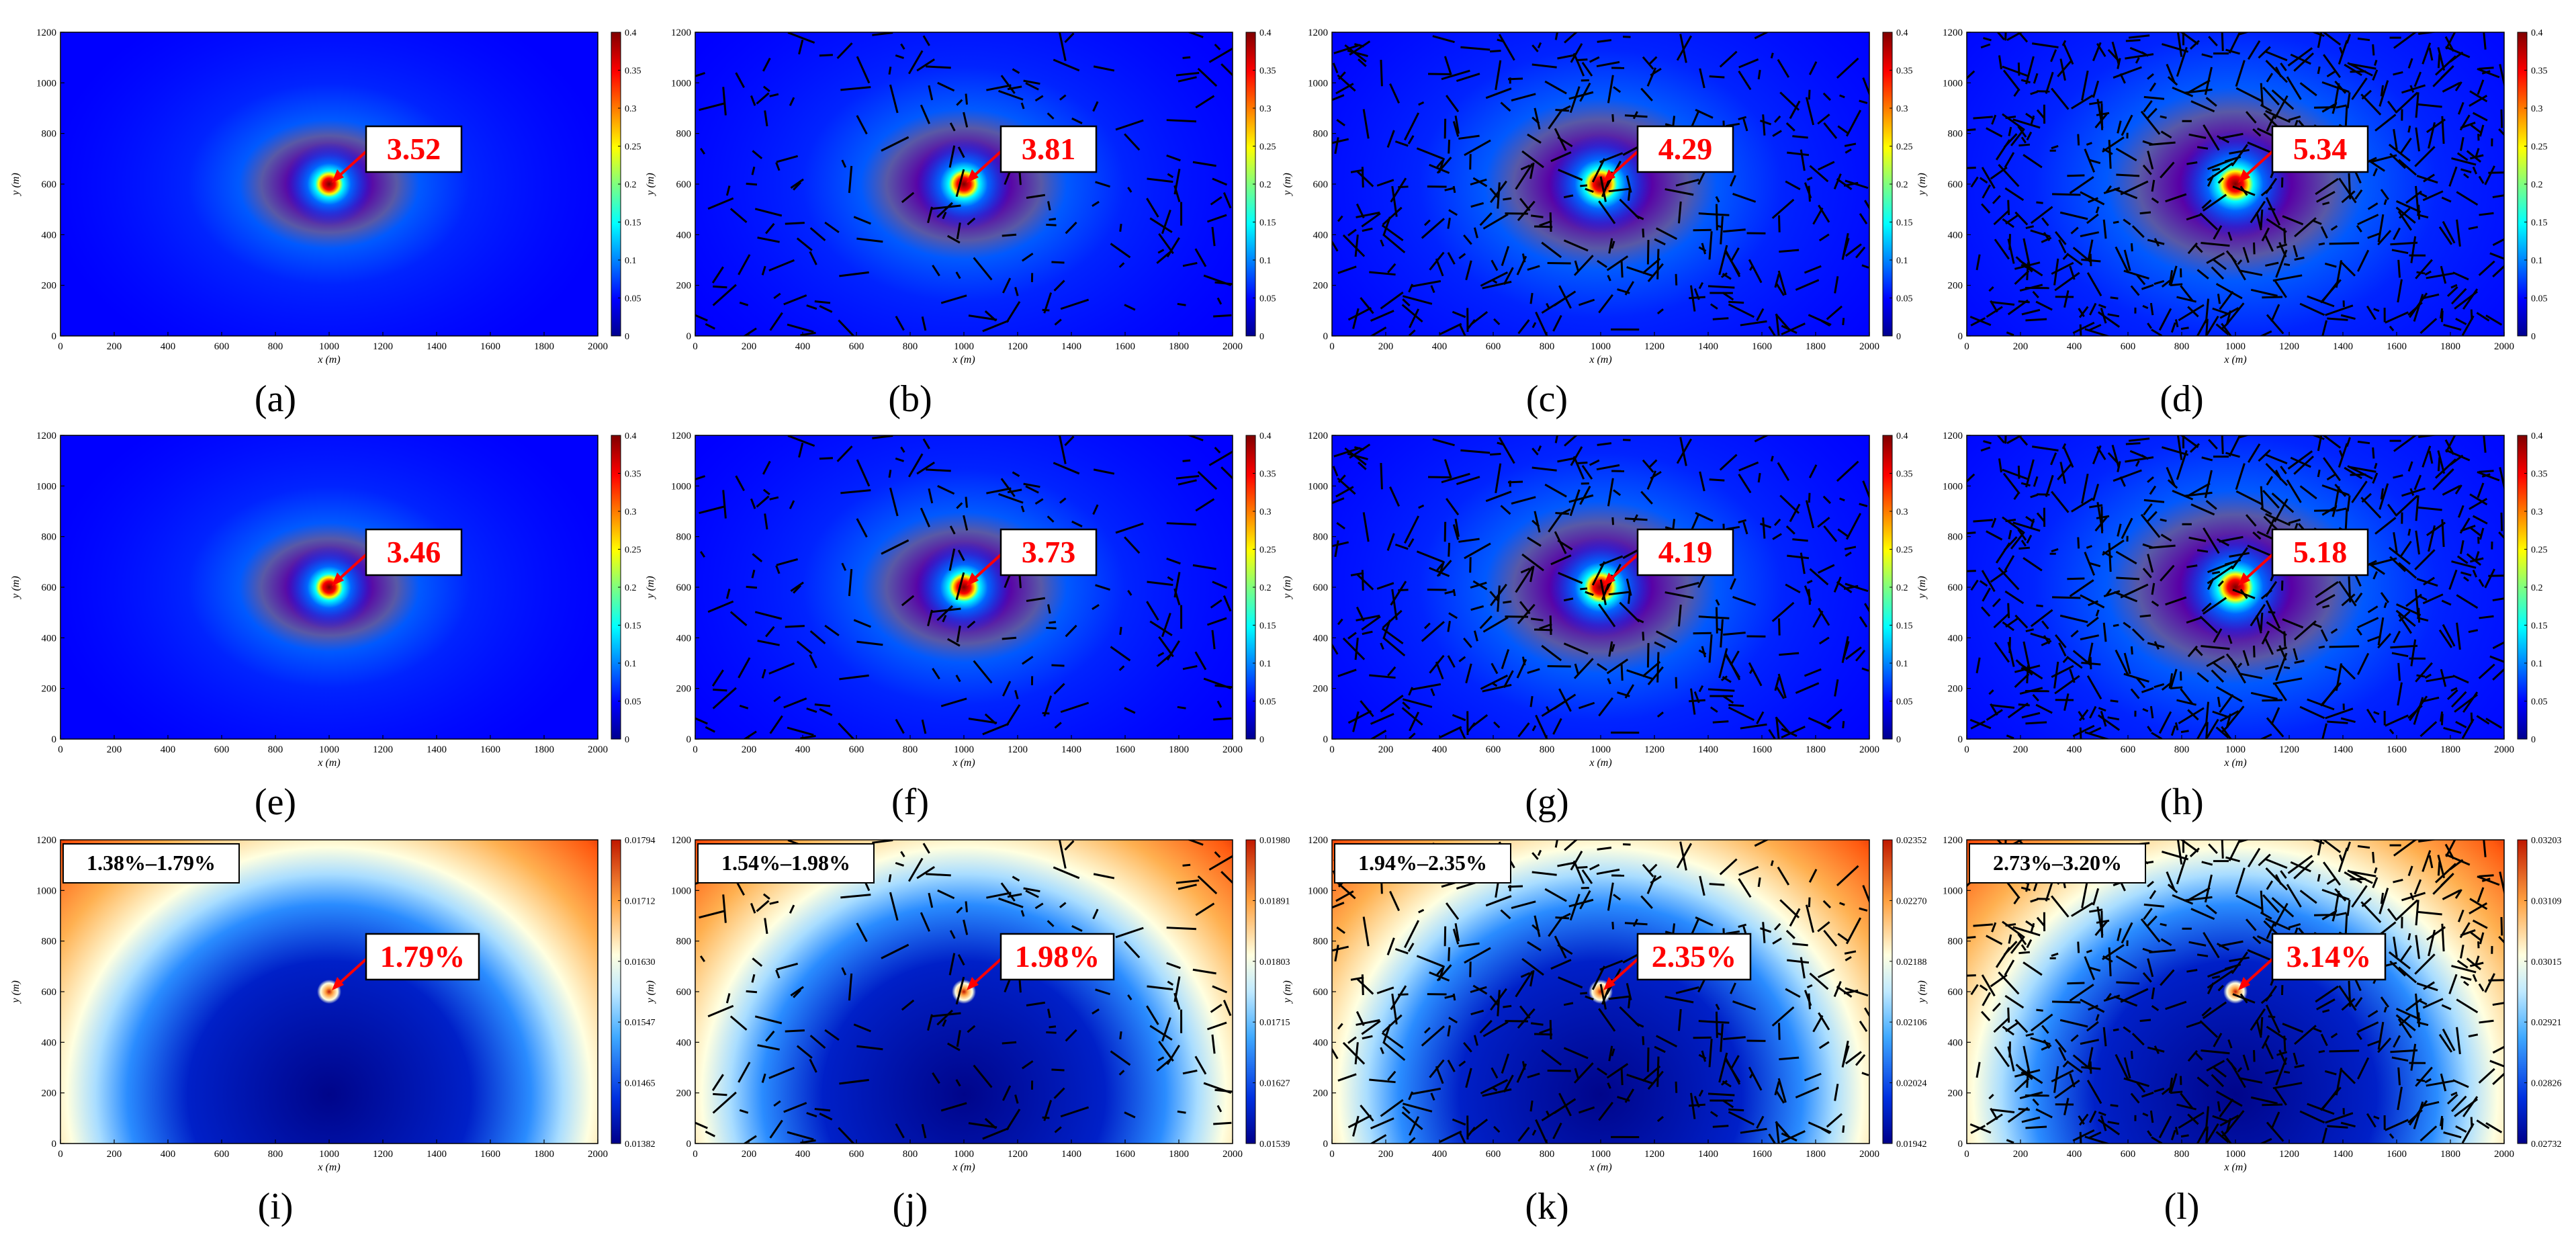 Image resolution: width=2576 pixels, height=1249 pixels. Describe the element at coordinates (2397, 1154) in the screenshot. I see `x-tick-label: 1600` at that location.